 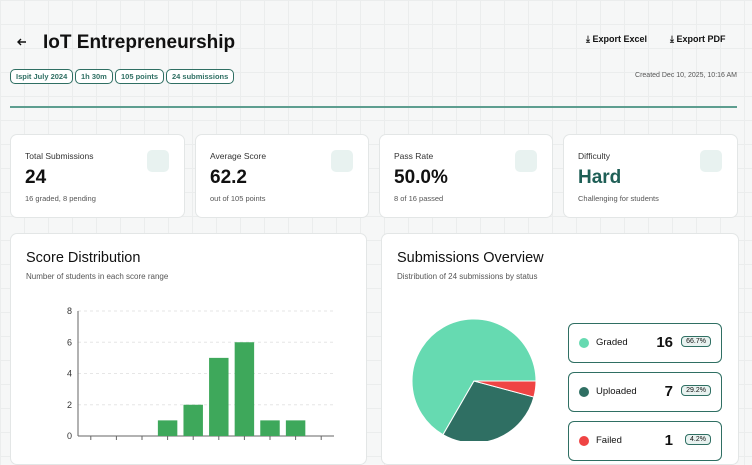 What do you see at coordinates (83, 258) in the screenshot?
I see `card-title: Score Distribution` at bounding box center [83, 258].